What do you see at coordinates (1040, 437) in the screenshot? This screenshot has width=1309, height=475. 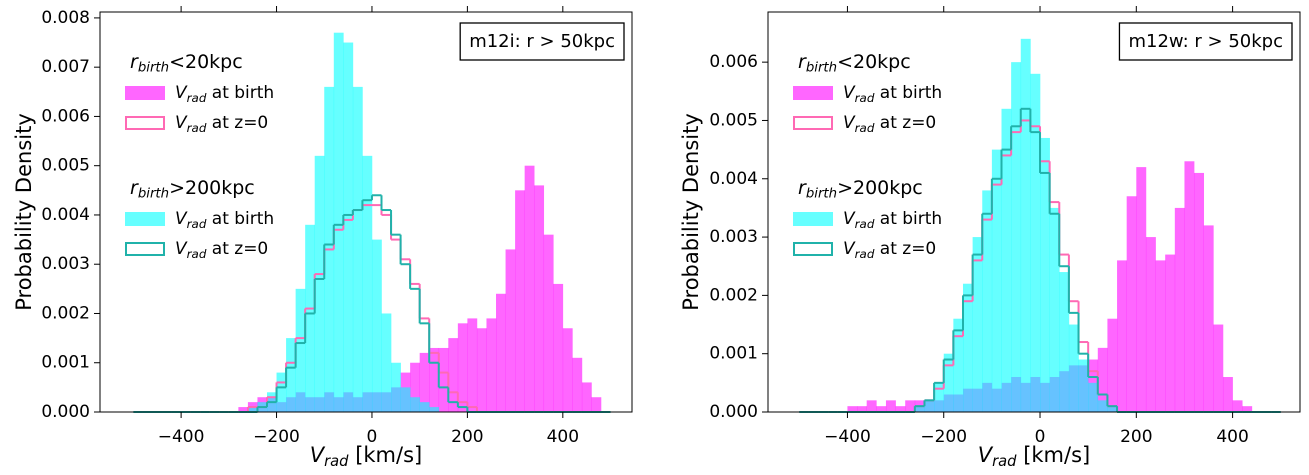 I see `x-tick-label: 0` at bounding box center [1040, 437].